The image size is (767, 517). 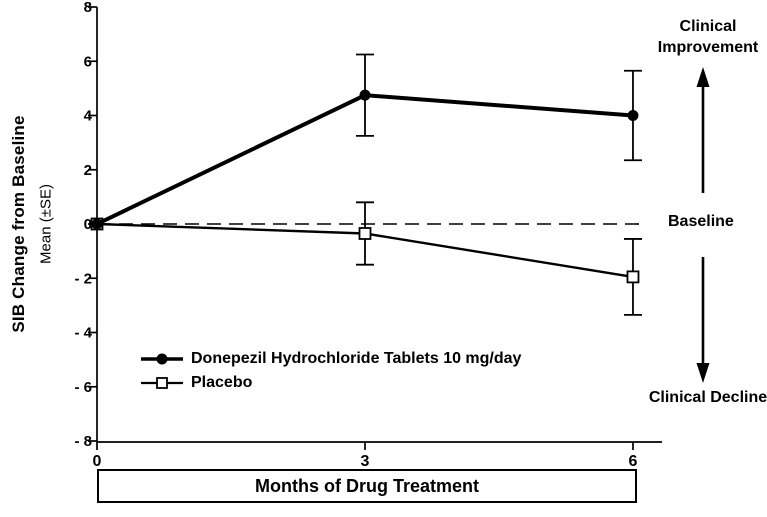 I want to click on y-axis-tick-label: - 2, so click(x=83, y=278).